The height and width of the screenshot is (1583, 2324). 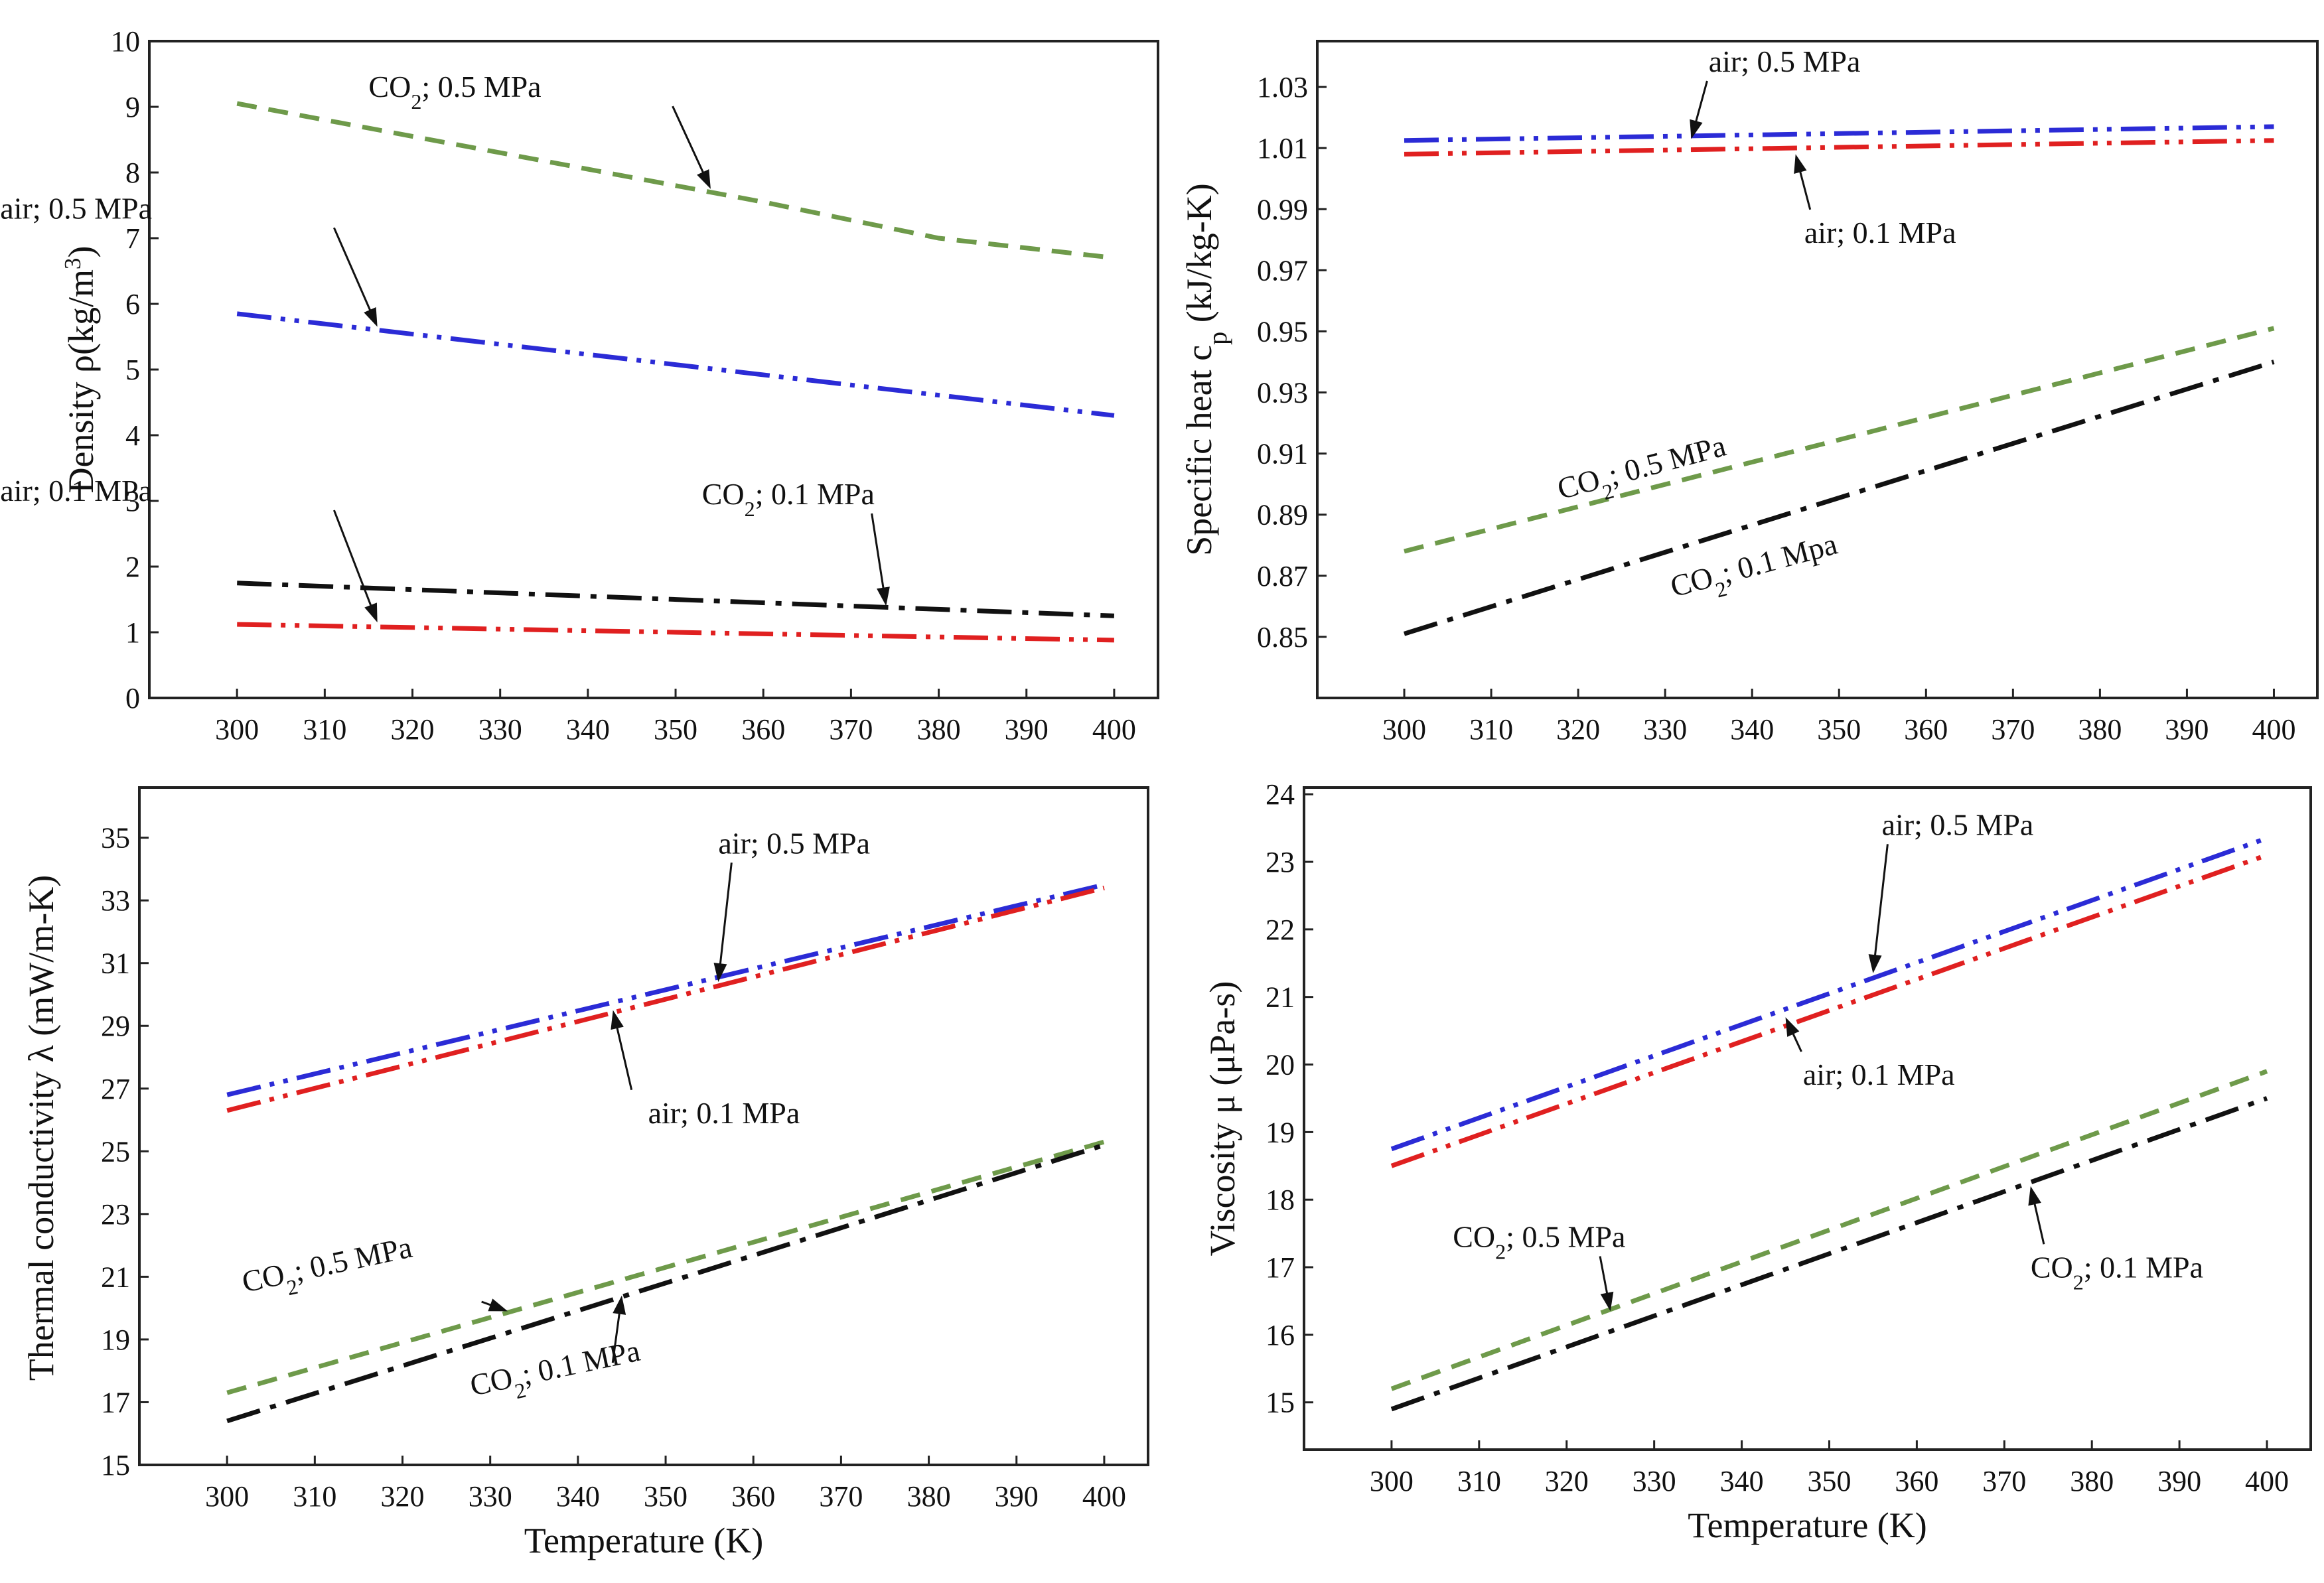 What do you see at coordinates (115, 839) in the screenshot?
I see `y-tick-label: 35` at bounding box center [115, 839].